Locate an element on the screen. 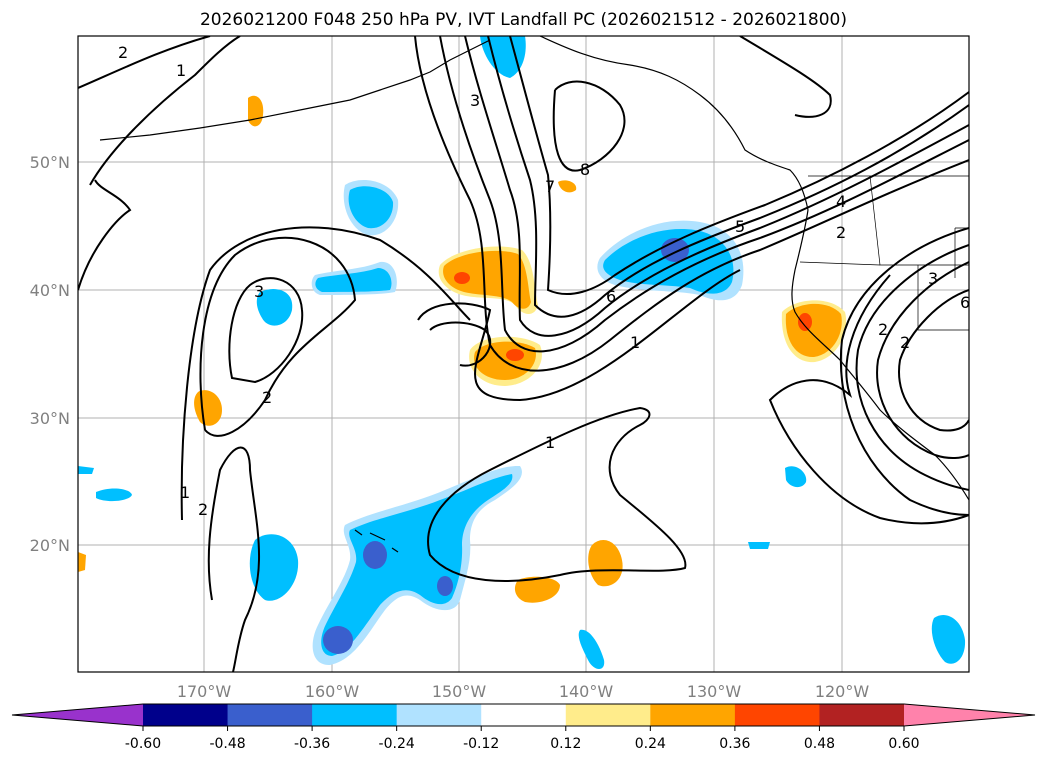 This screenshot has width=1047, height=765. orange-patch-s is located at coordinates (605, 563).